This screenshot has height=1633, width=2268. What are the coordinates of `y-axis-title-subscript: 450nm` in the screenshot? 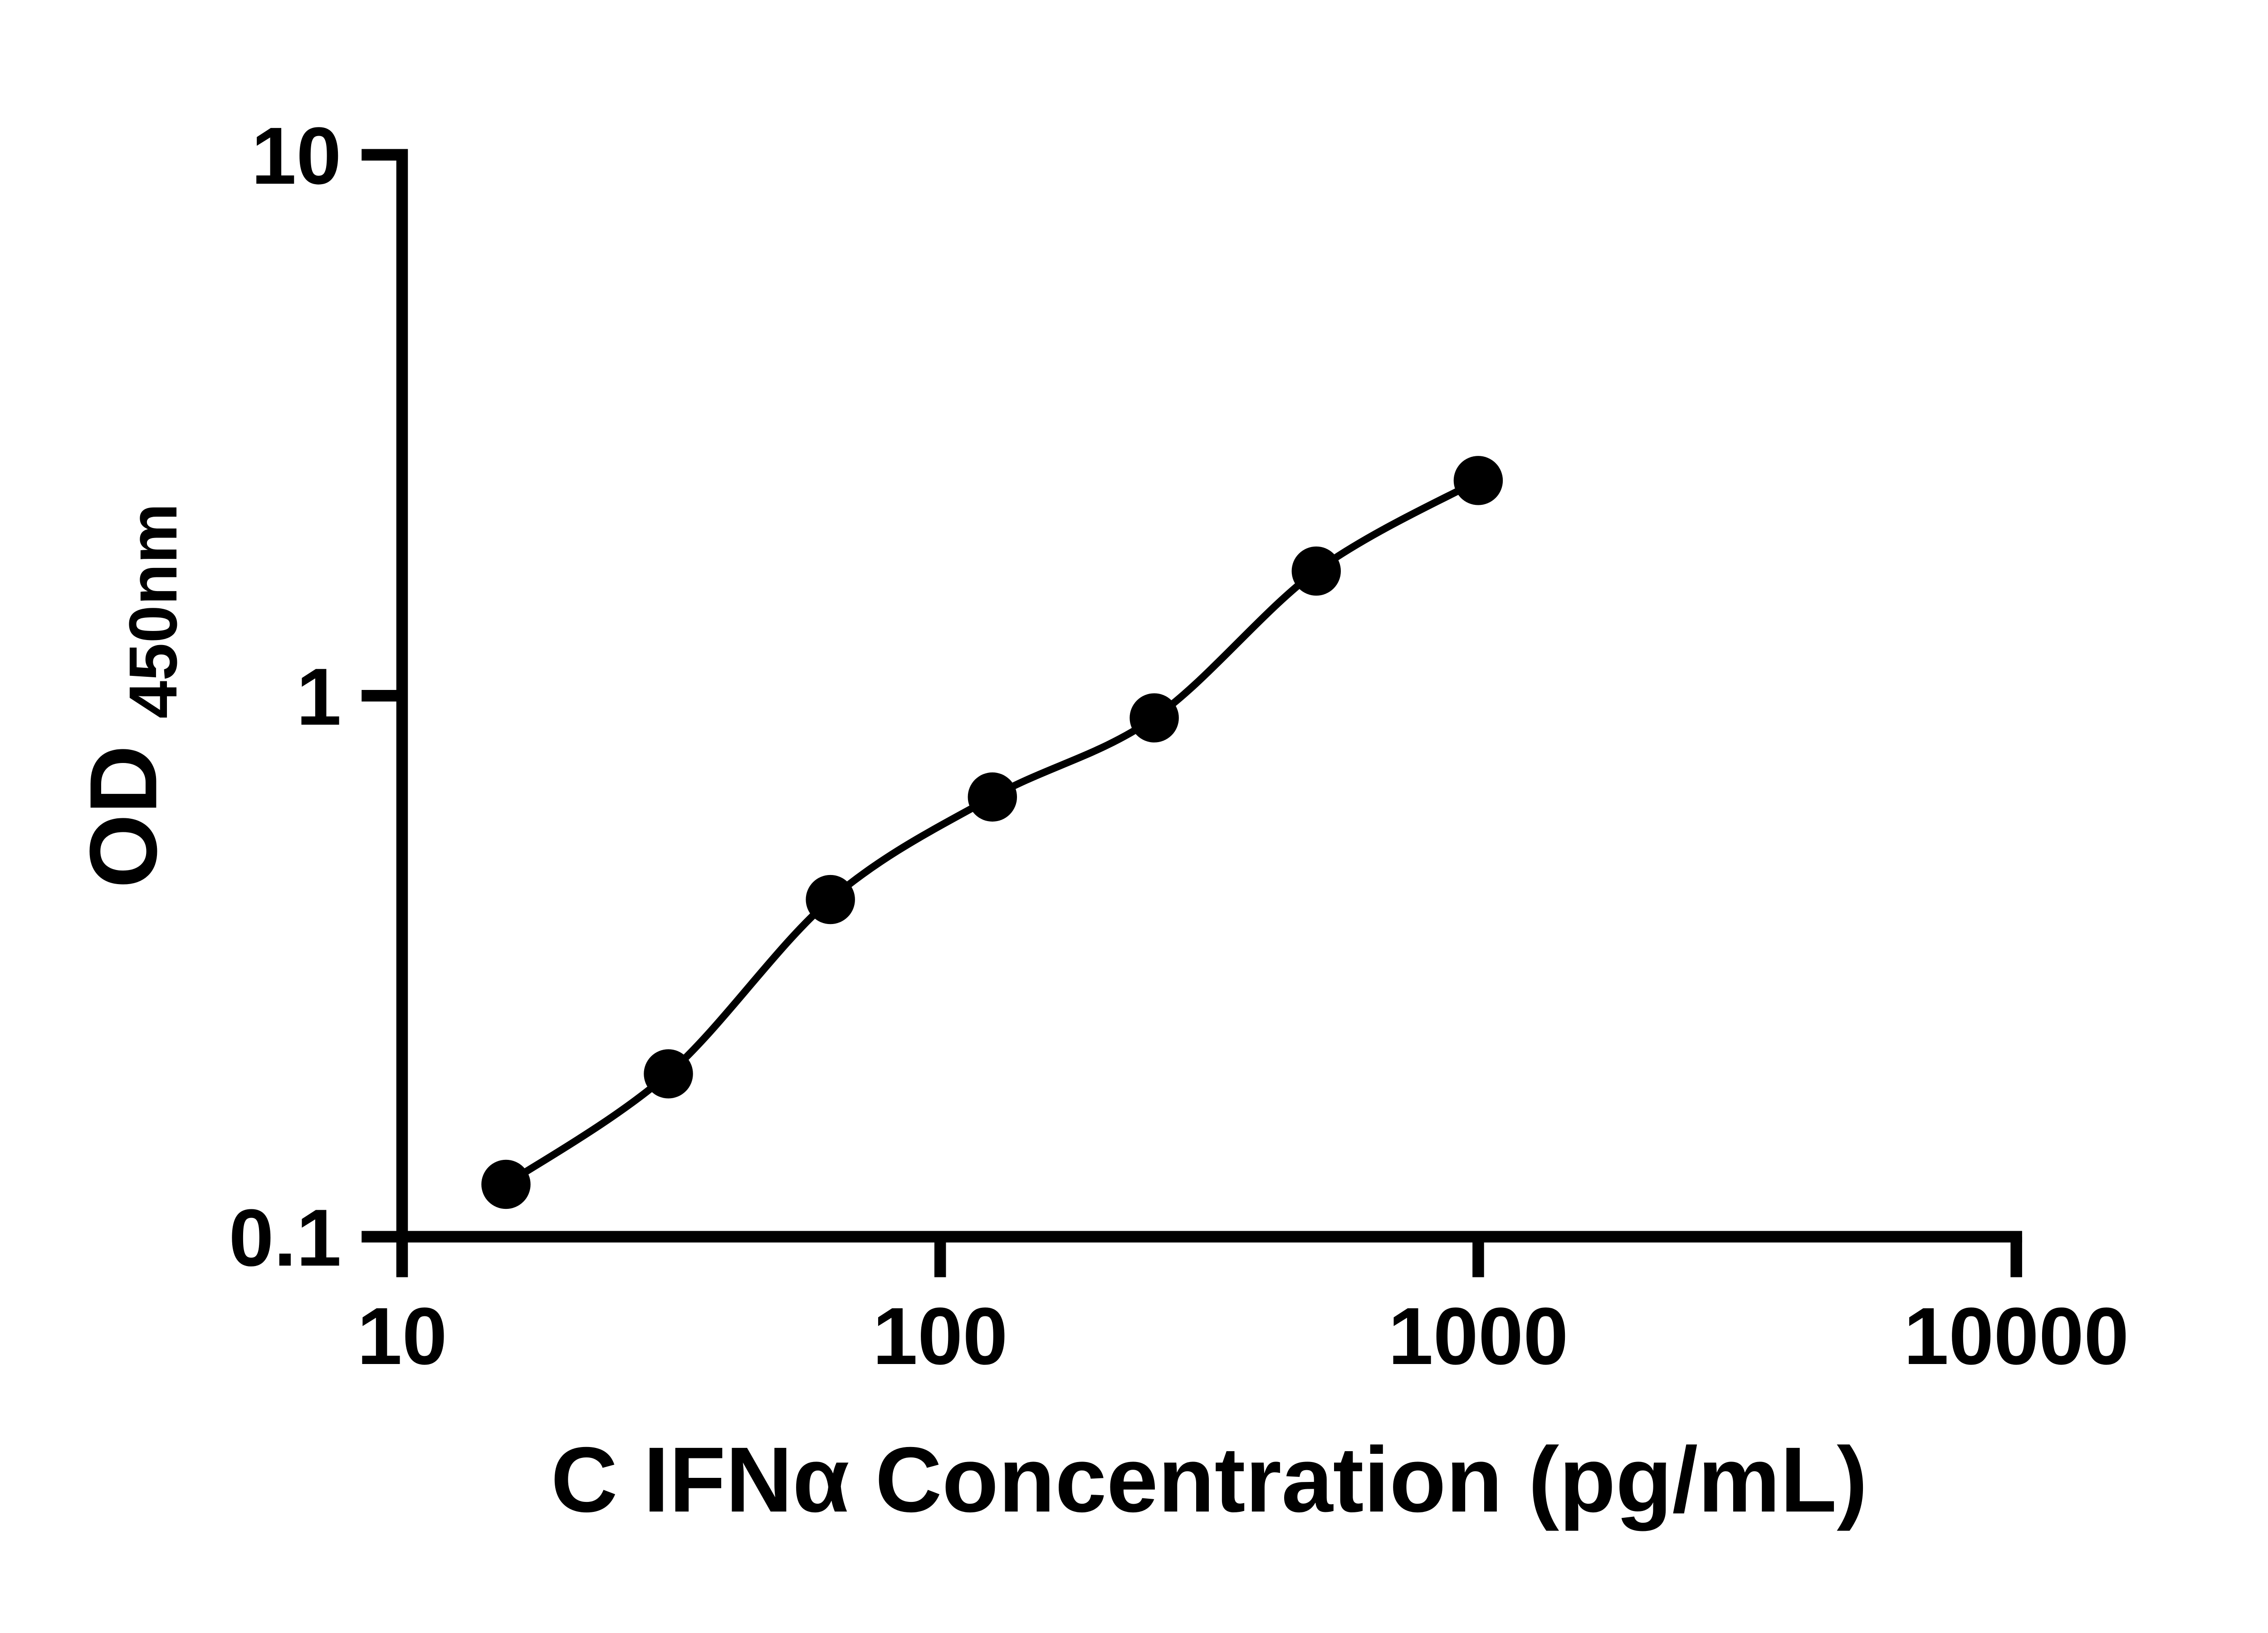 It's located at (153, 611).